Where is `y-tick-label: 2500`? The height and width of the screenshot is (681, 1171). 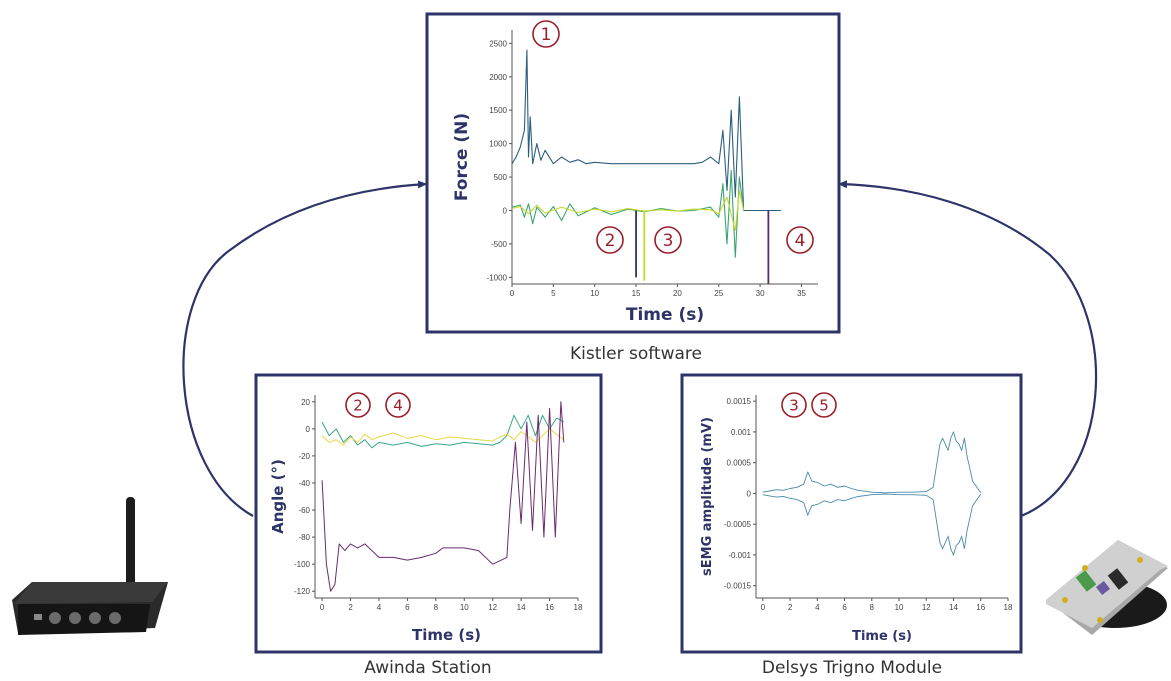
y-tick-label: 2500 is located at coordinates (498, 43).